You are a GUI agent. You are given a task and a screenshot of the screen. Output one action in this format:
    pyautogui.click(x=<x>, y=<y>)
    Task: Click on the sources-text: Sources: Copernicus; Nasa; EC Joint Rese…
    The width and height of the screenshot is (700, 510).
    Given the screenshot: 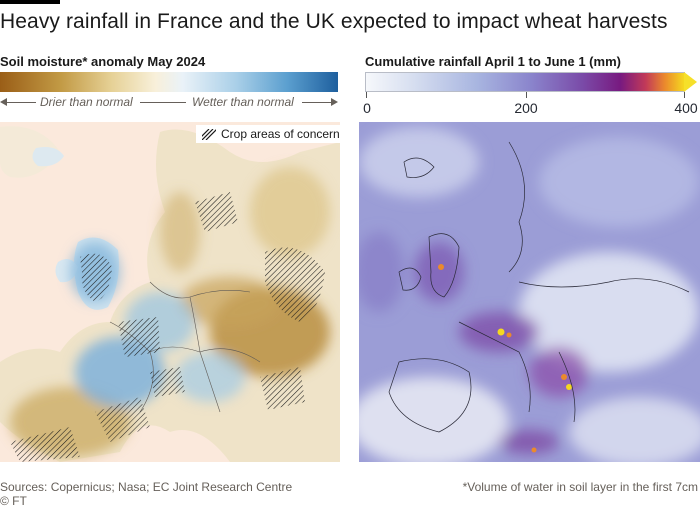 What is the action you would take?
    pyautogui.click(x=146, y=487)
    